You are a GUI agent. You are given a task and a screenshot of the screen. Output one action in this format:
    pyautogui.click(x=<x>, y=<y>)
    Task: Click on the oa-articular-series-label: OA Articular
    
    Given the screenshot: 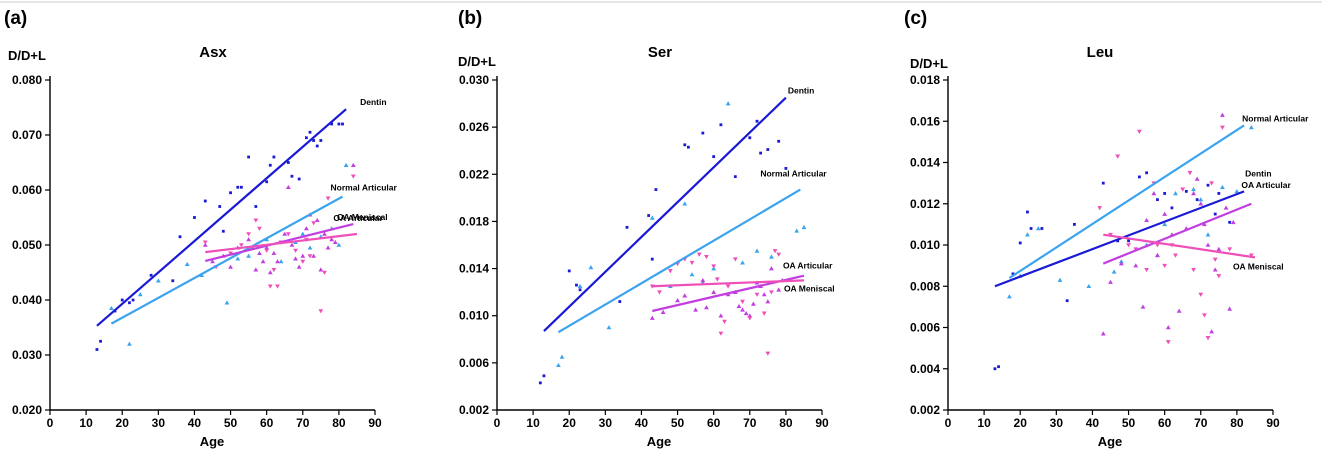 What is the action you would take?
    pyautogui.click(x=358, y=218)
    